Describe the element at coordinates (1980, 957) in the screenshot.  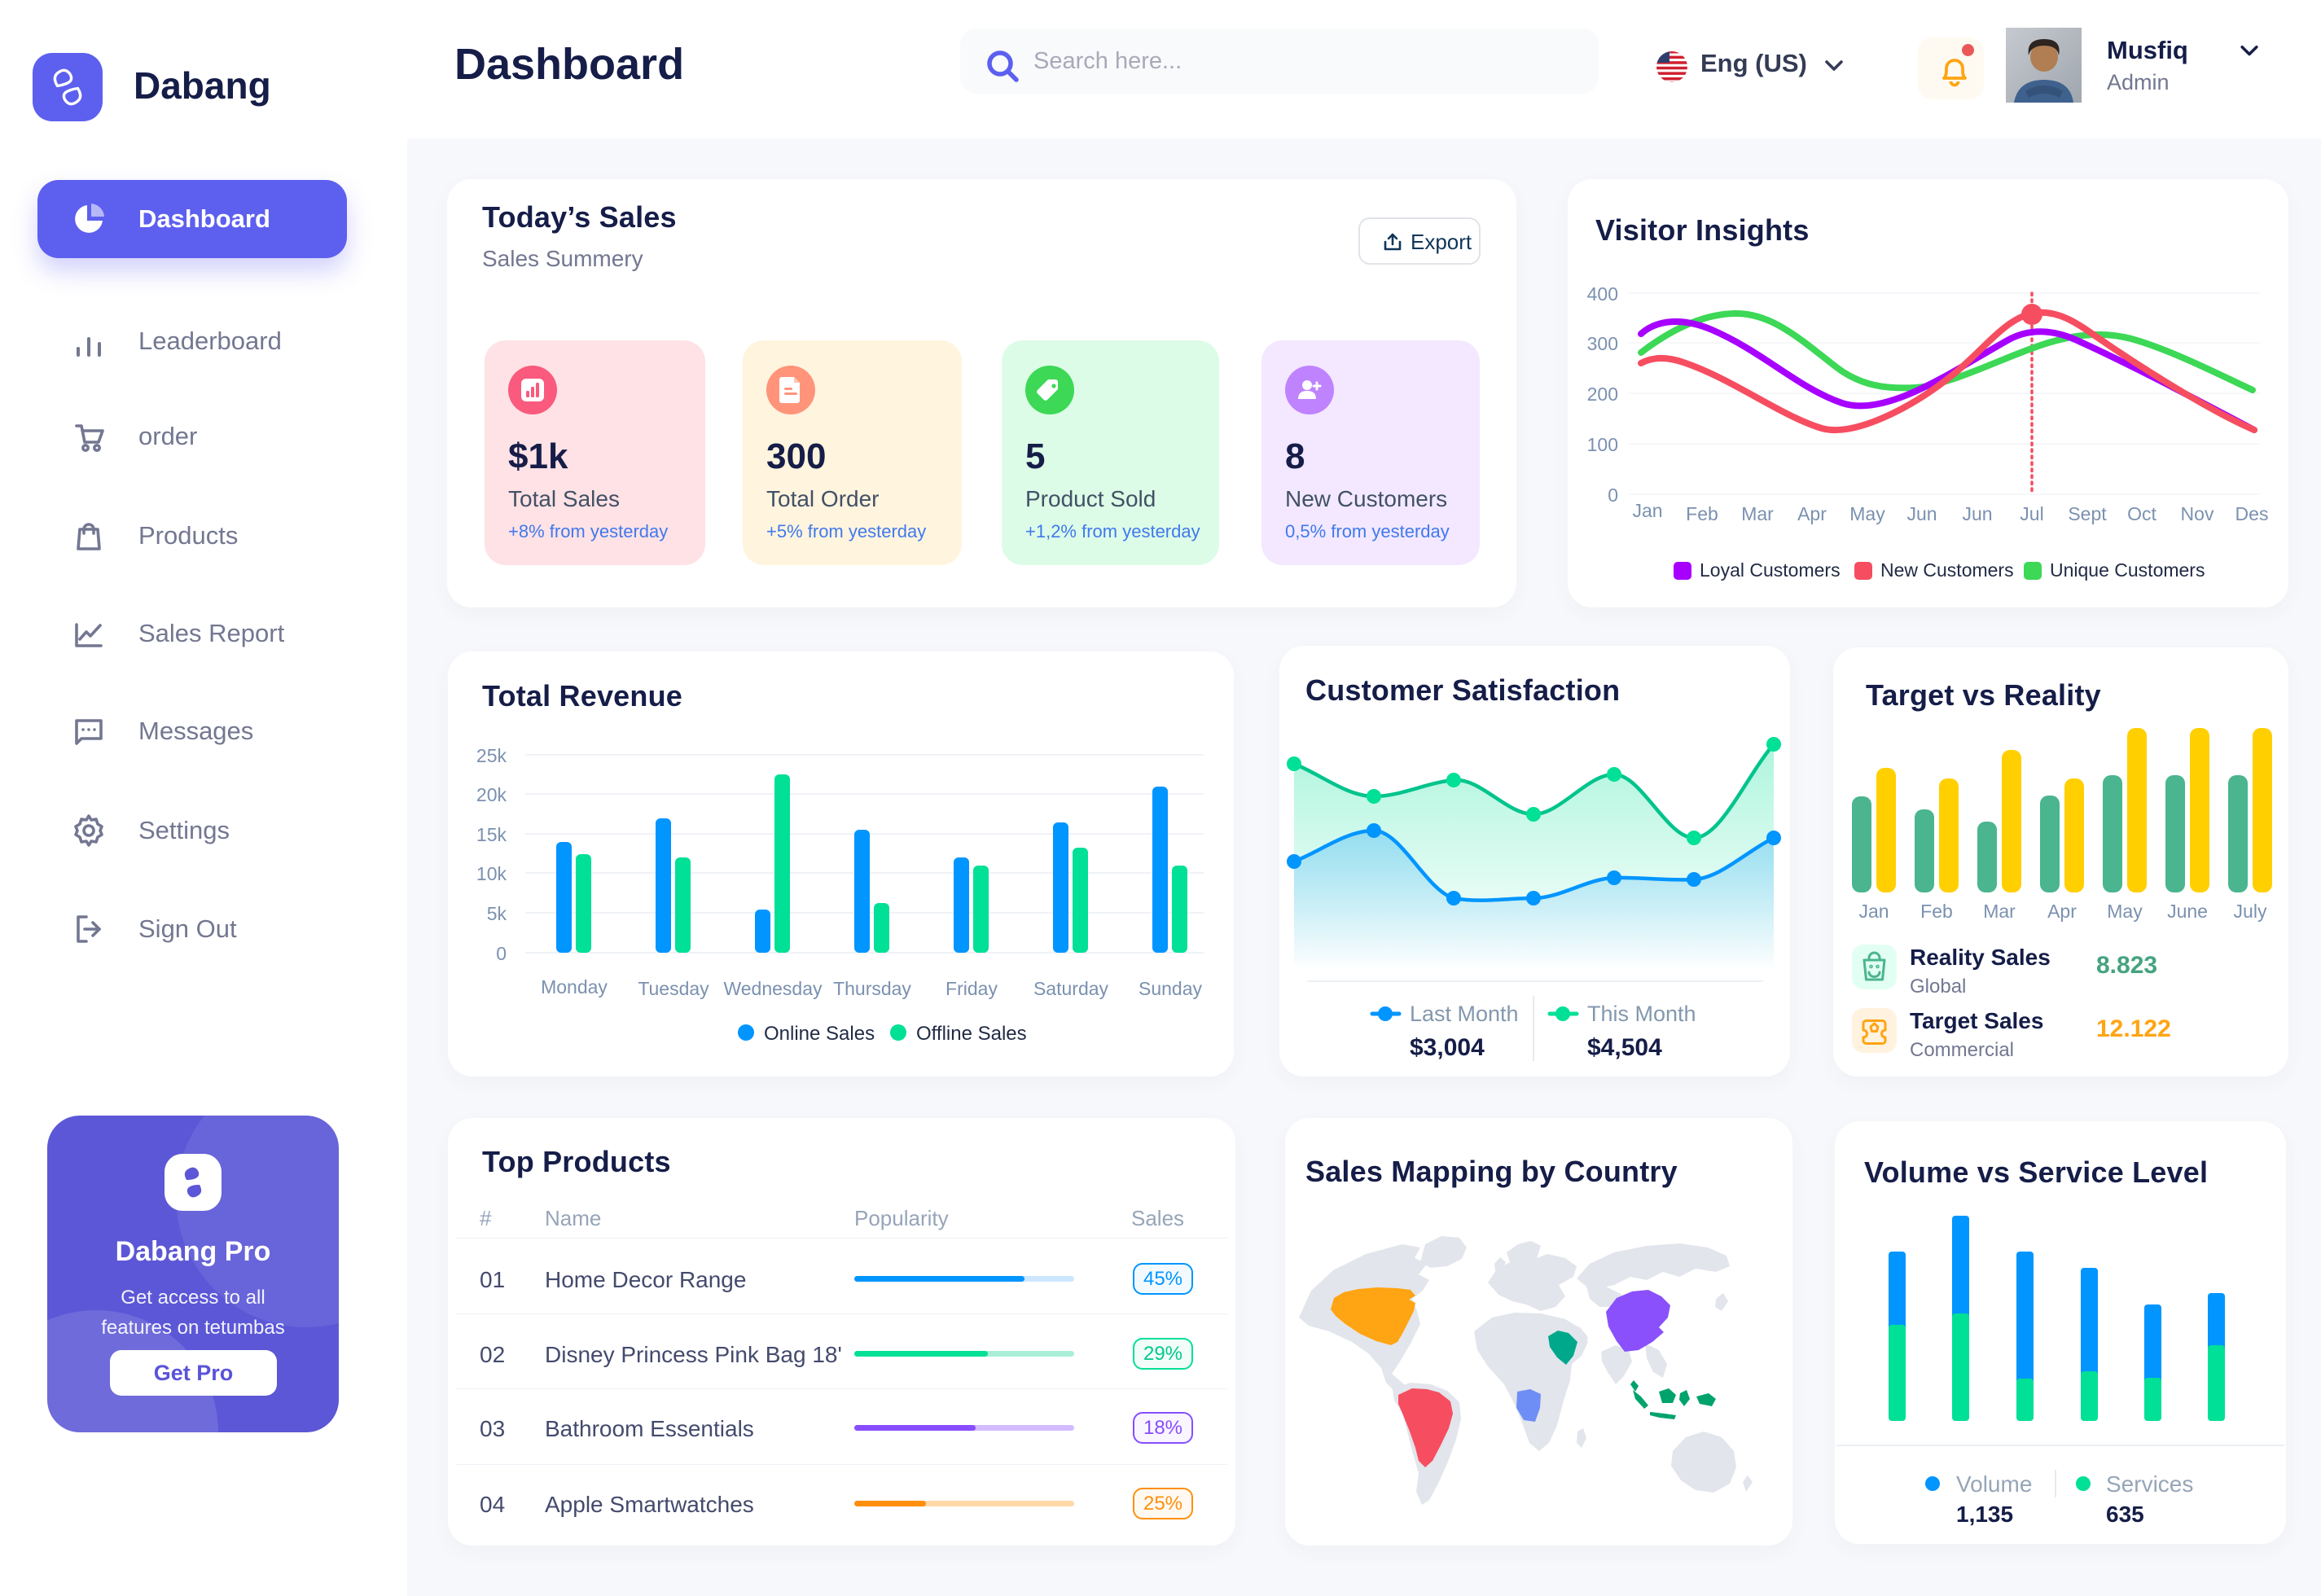
I see `svg-text: Reality Sales` at that location.